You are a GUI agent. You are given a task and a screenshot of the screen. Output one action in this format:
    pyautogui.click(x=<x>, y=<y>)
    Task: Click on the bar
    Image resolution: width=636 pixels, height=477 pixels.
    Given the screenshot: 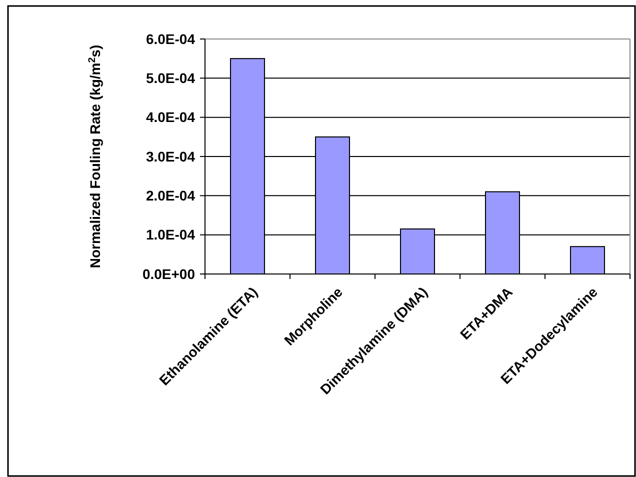 What is the action you would take?
    pyautogui.click(x=587, y=260)
    